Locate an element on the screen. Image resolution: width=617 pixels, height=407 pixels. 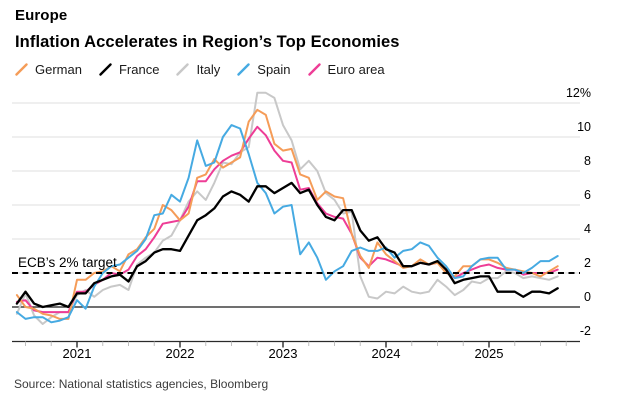
y-axis-label-6: 6 is located at coordinates (587, 195).